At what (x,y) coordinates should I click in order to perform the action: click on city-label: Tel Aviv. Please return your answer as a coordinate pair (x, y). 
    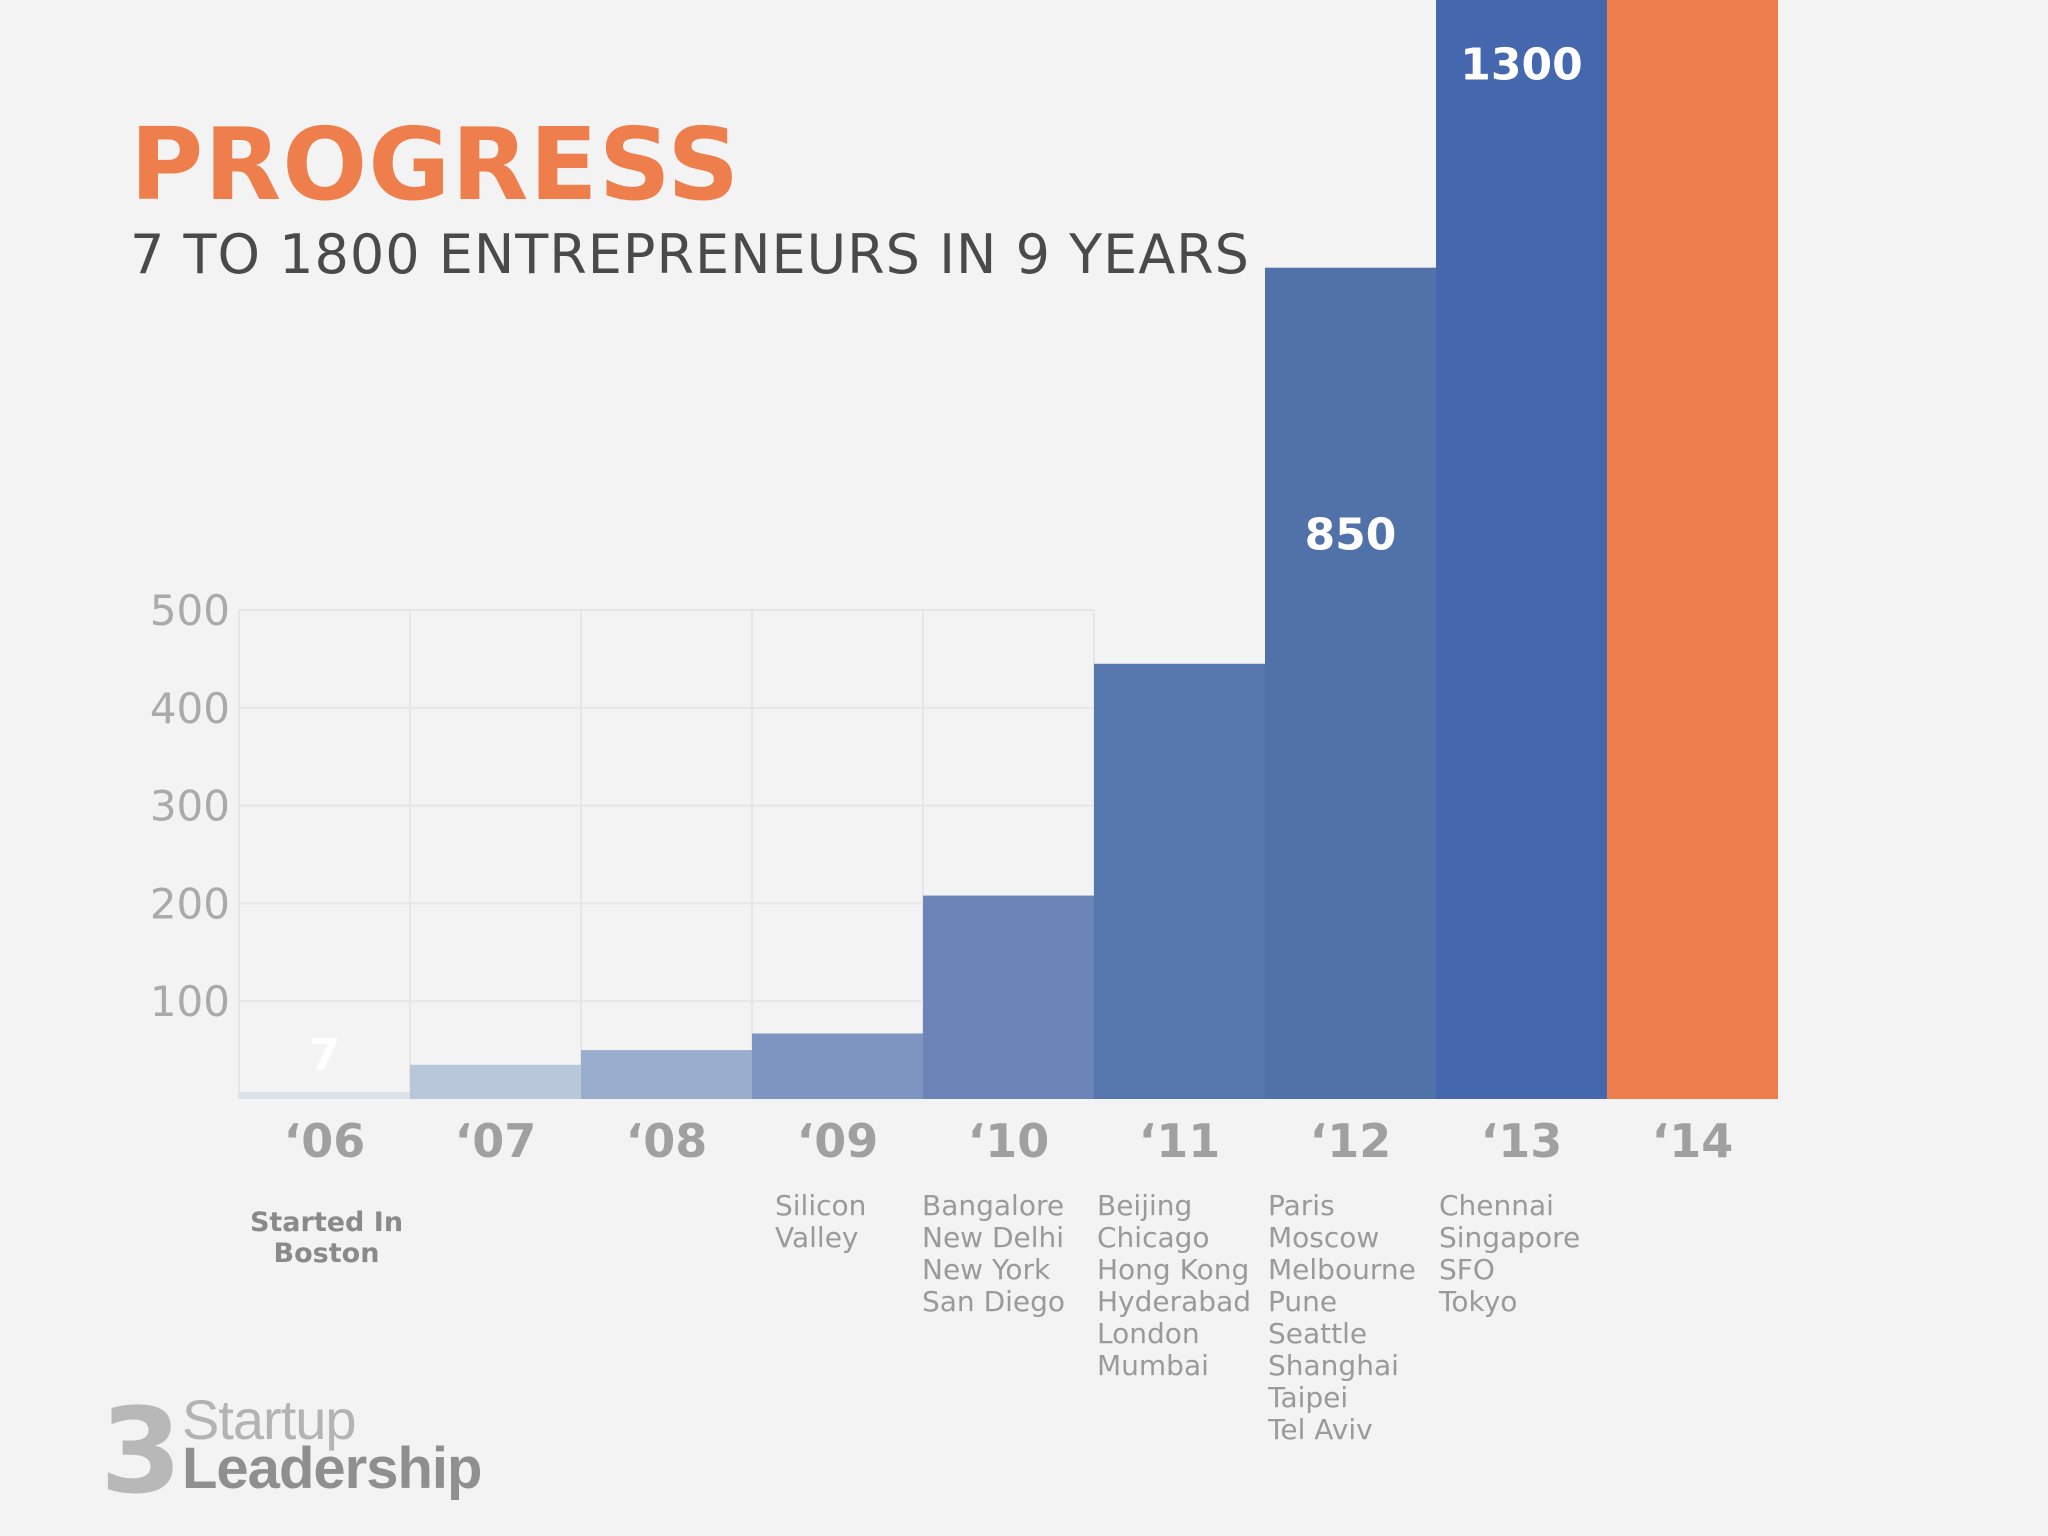
    Looking at the image, I should click on (1320, 1429).